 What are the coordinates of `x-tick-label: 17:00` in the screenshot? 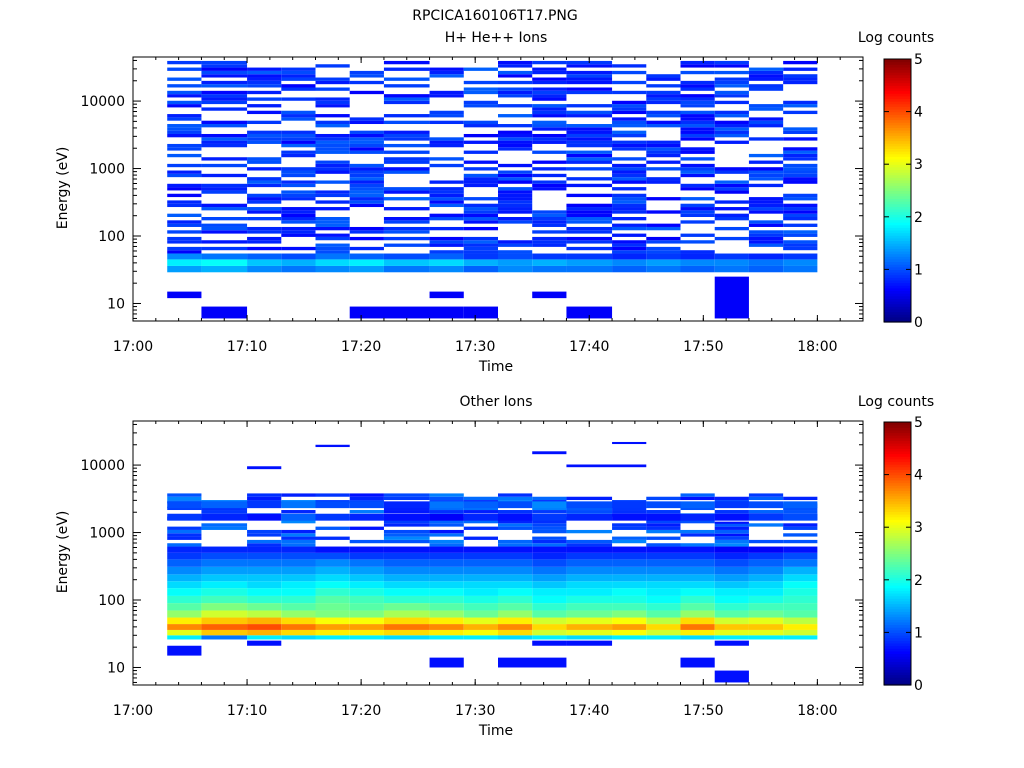 It's located at (133, 347).